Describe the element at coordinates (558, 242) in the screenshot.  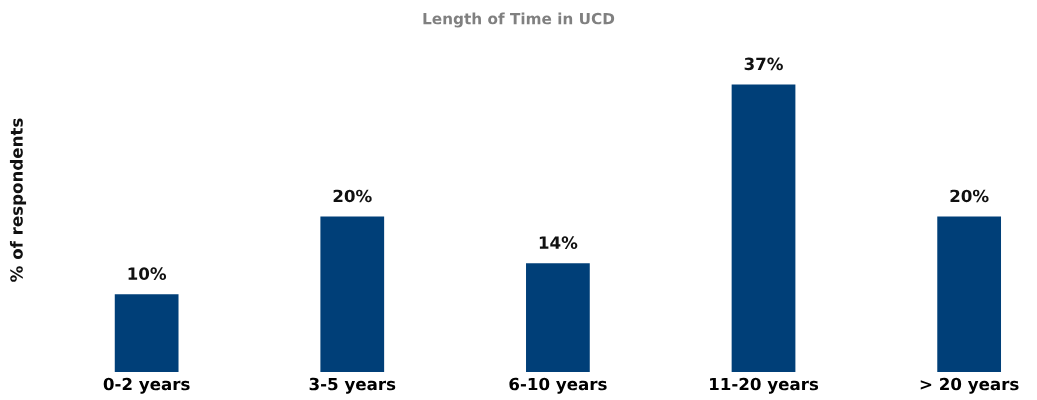
I see `data-label: 14%` at that location.